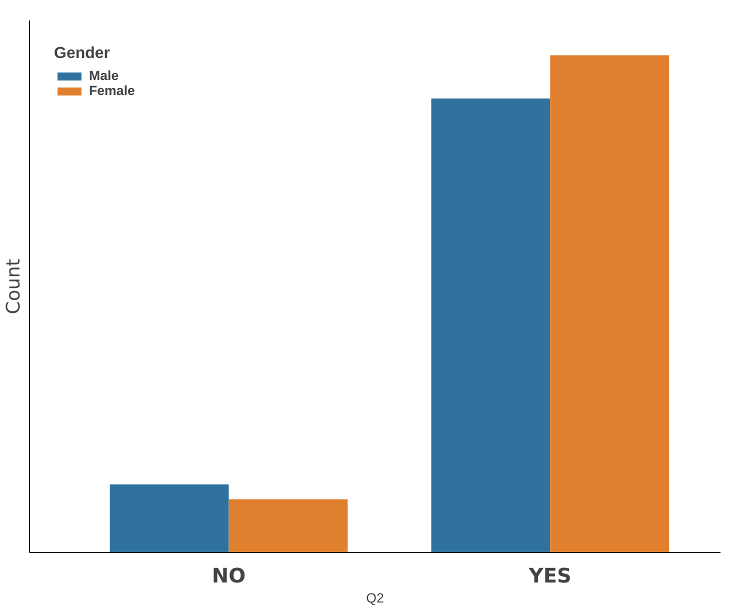 The image size is (731, 614). I want to click on y-axis-title: Count, so click(14, 286).